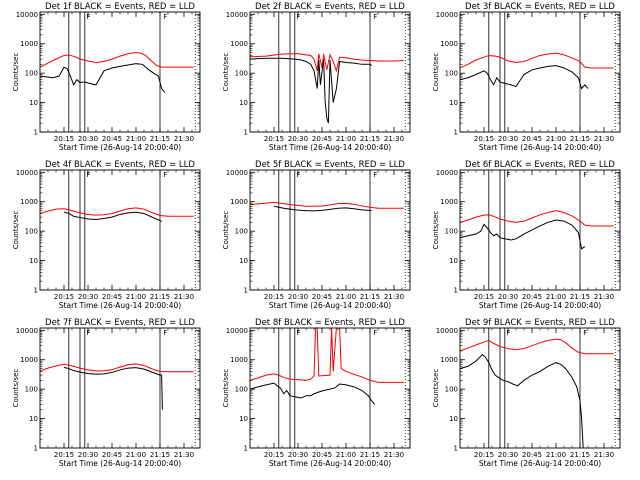 The height and width of the screenshot is (480, 640). What do you see at coordinates (120, 7) in the screenshot?
I see `panel-title: Det 1f BLACK = Events, RED = LLD` at bounding box center [120, 7].